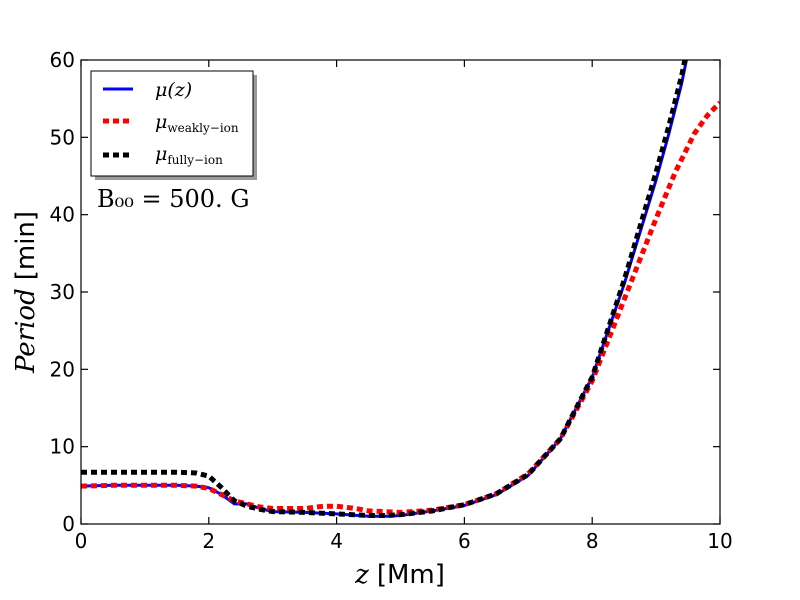  What do you see at coordinates (26, 292) in the screenshot?
I see `y-axis-label: Period[min]` at bounding box center [26, 292].